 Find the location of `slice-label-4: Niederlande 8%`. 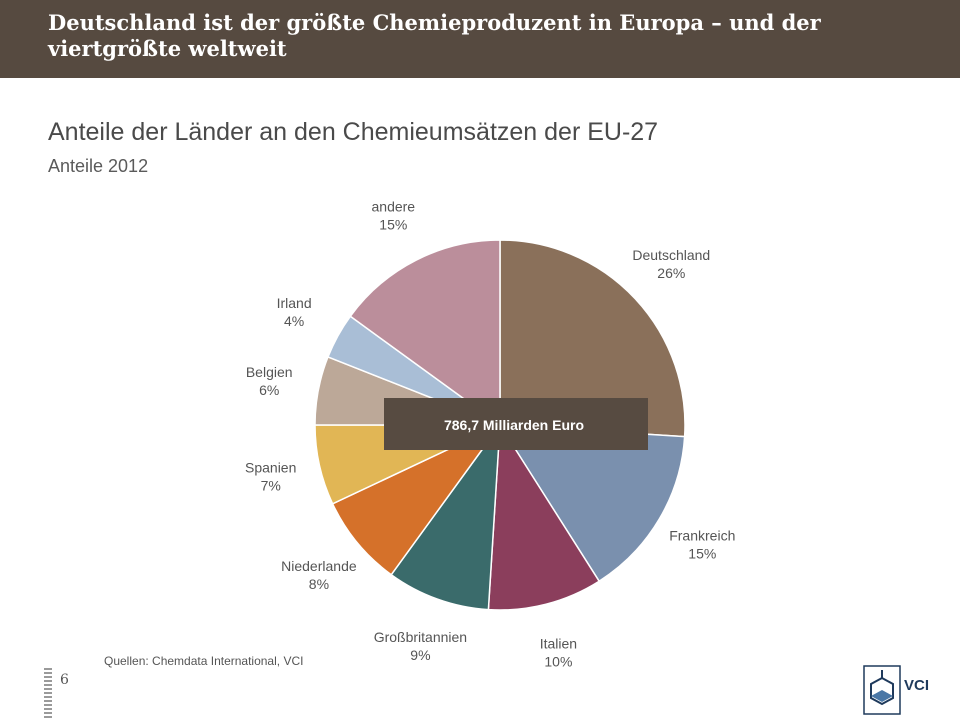

slice-label-4: Niederlande 8% is located at coordinates (319, 575).